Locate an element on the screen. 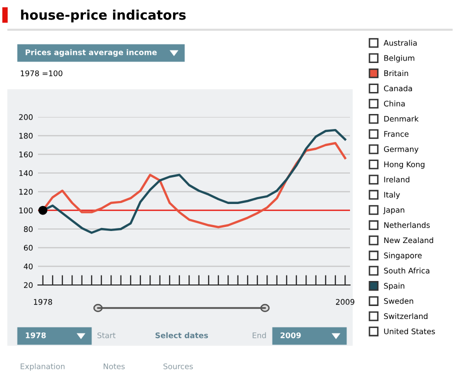 The width and height of the screenshot is (460, 389). chart-title: house-price indicators is located at coordinates (103, 16).